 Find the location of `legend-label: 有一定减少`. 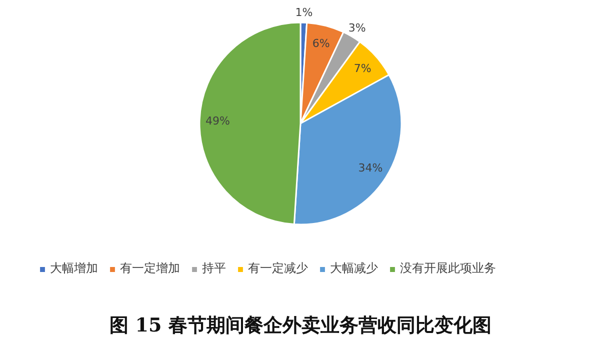

legend-label: 有一定减少 is located at coordinates (278, 268).